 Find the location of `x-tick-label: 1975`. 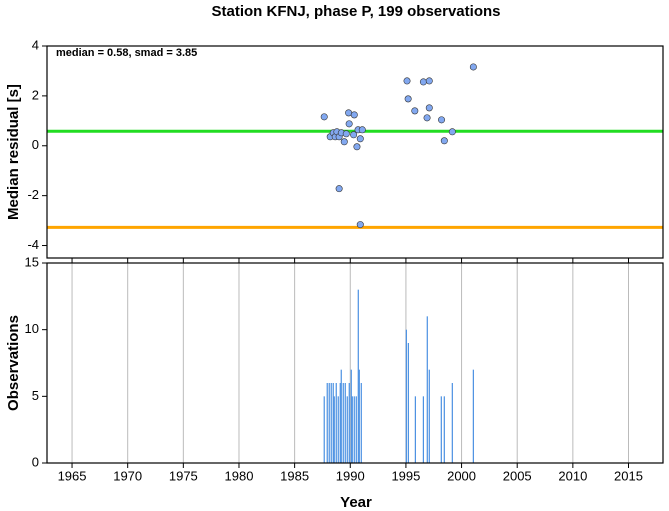

x-tick-label: 1975 is located at coordinates (183, 475).